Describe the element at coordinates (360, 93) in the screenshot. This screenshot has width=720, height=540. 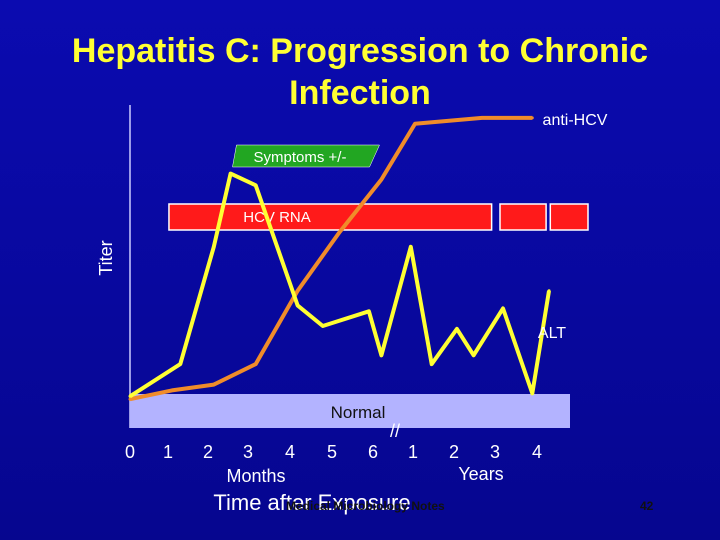
I see `title-line-2: Infection` at that location.